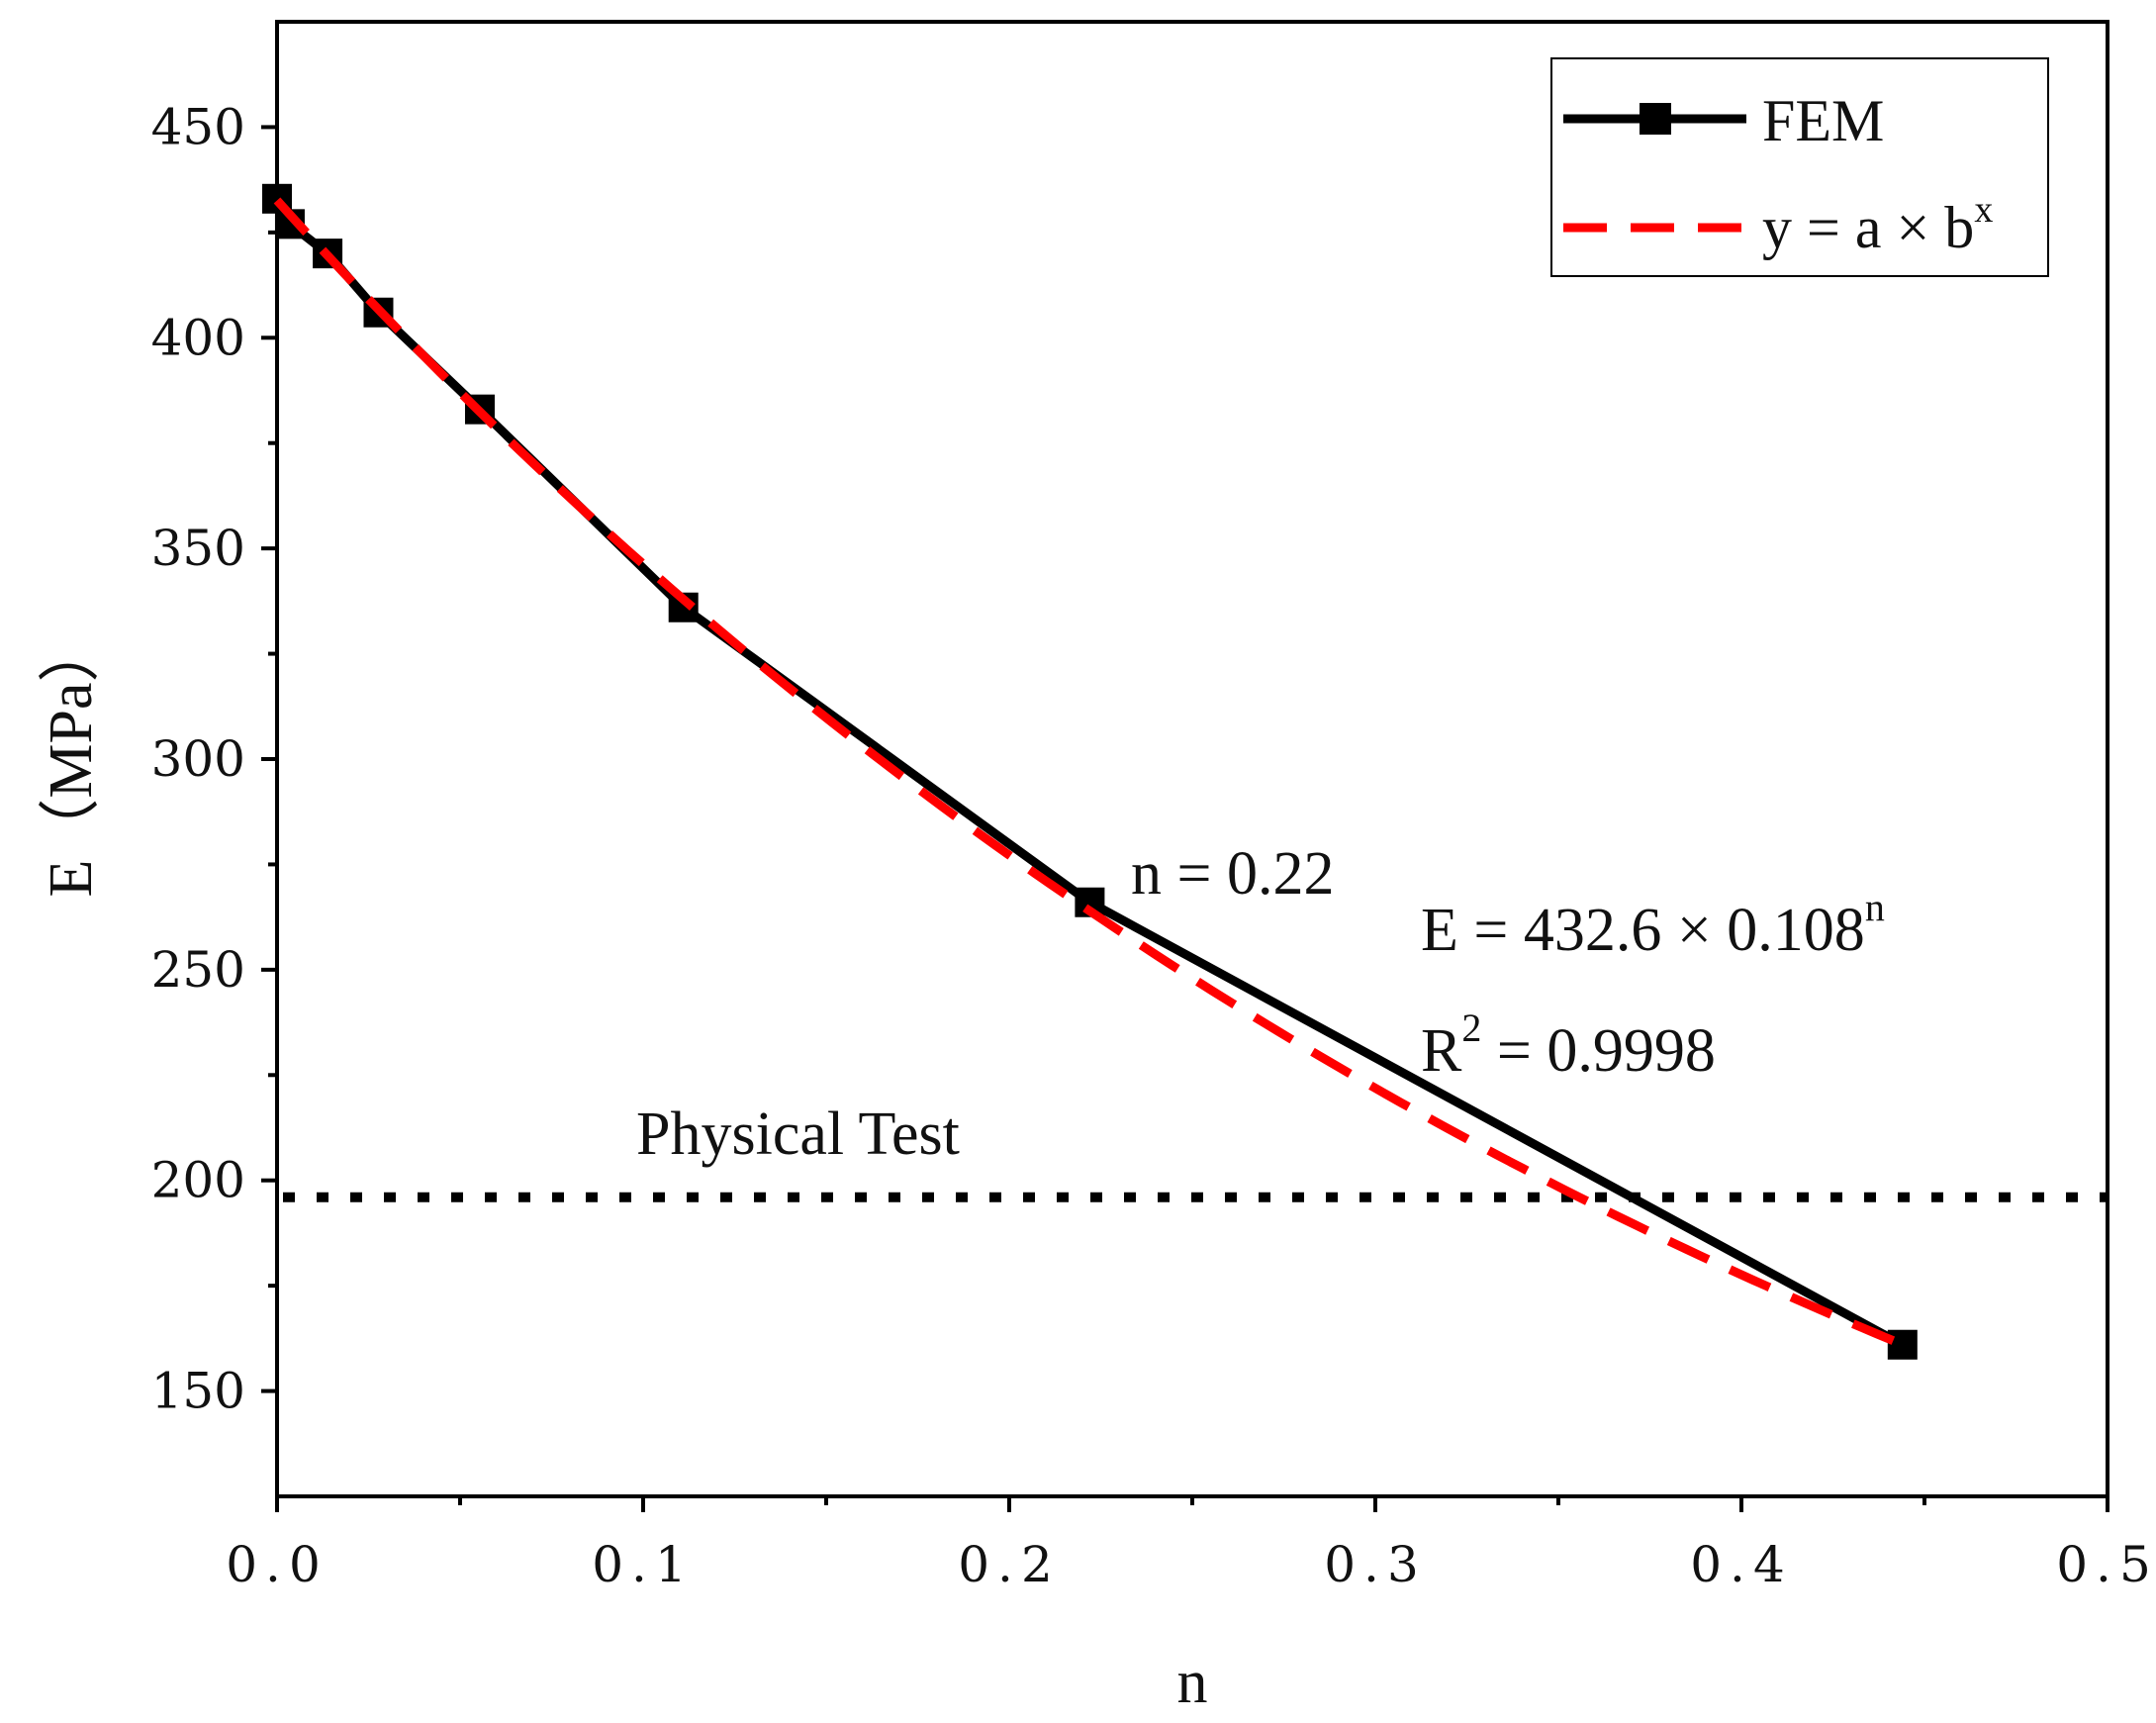  Describe the element at coordinates (1983, 210) in the screenshot. I see `legend-fit-label-exponent: x` at that location.